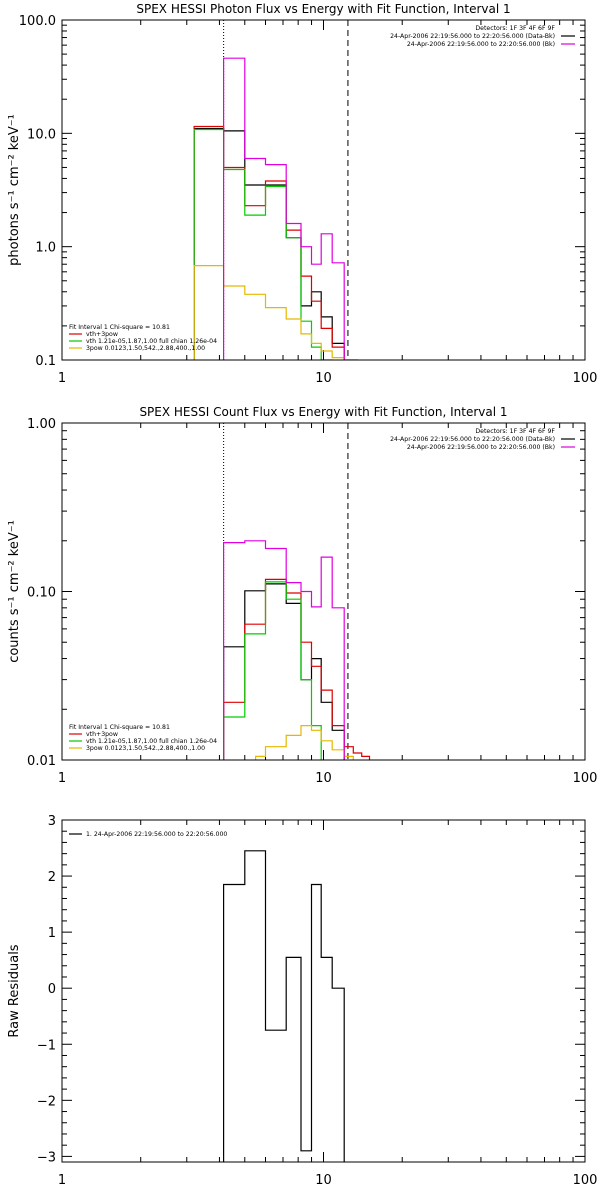 The height and width of the screenshot is (1200, 600). I want to click on y-tick-label: 0.1, so click(45, 361).